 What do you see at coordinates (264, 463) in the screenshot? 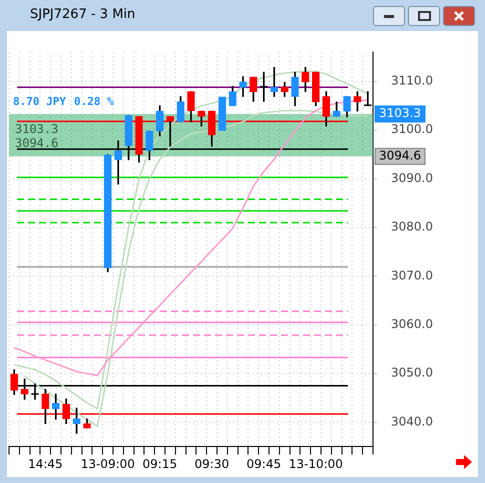
I see `x-tick-label: 09:45` at bounding box center [264, 463].